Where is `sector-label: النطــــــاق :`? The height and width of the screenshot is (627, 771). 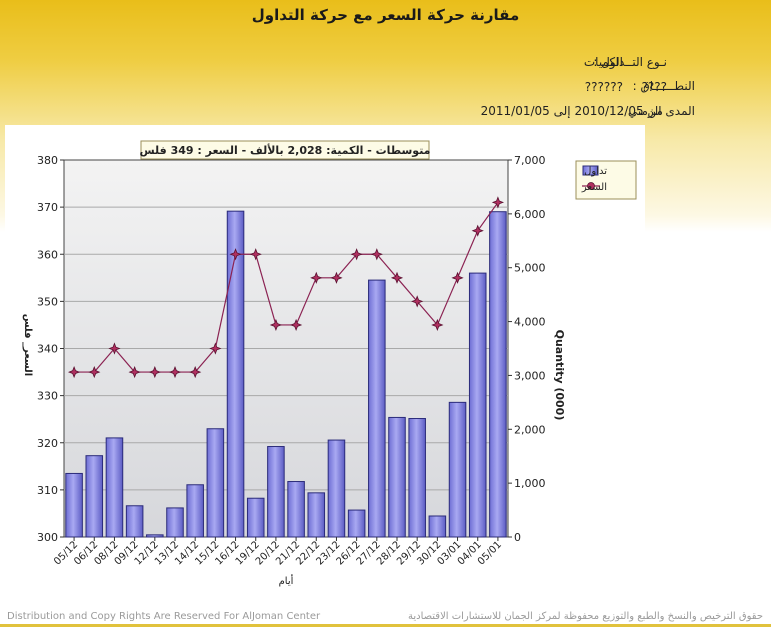
sector-label: النطــــــاق : is located at coordinates (663, 86).